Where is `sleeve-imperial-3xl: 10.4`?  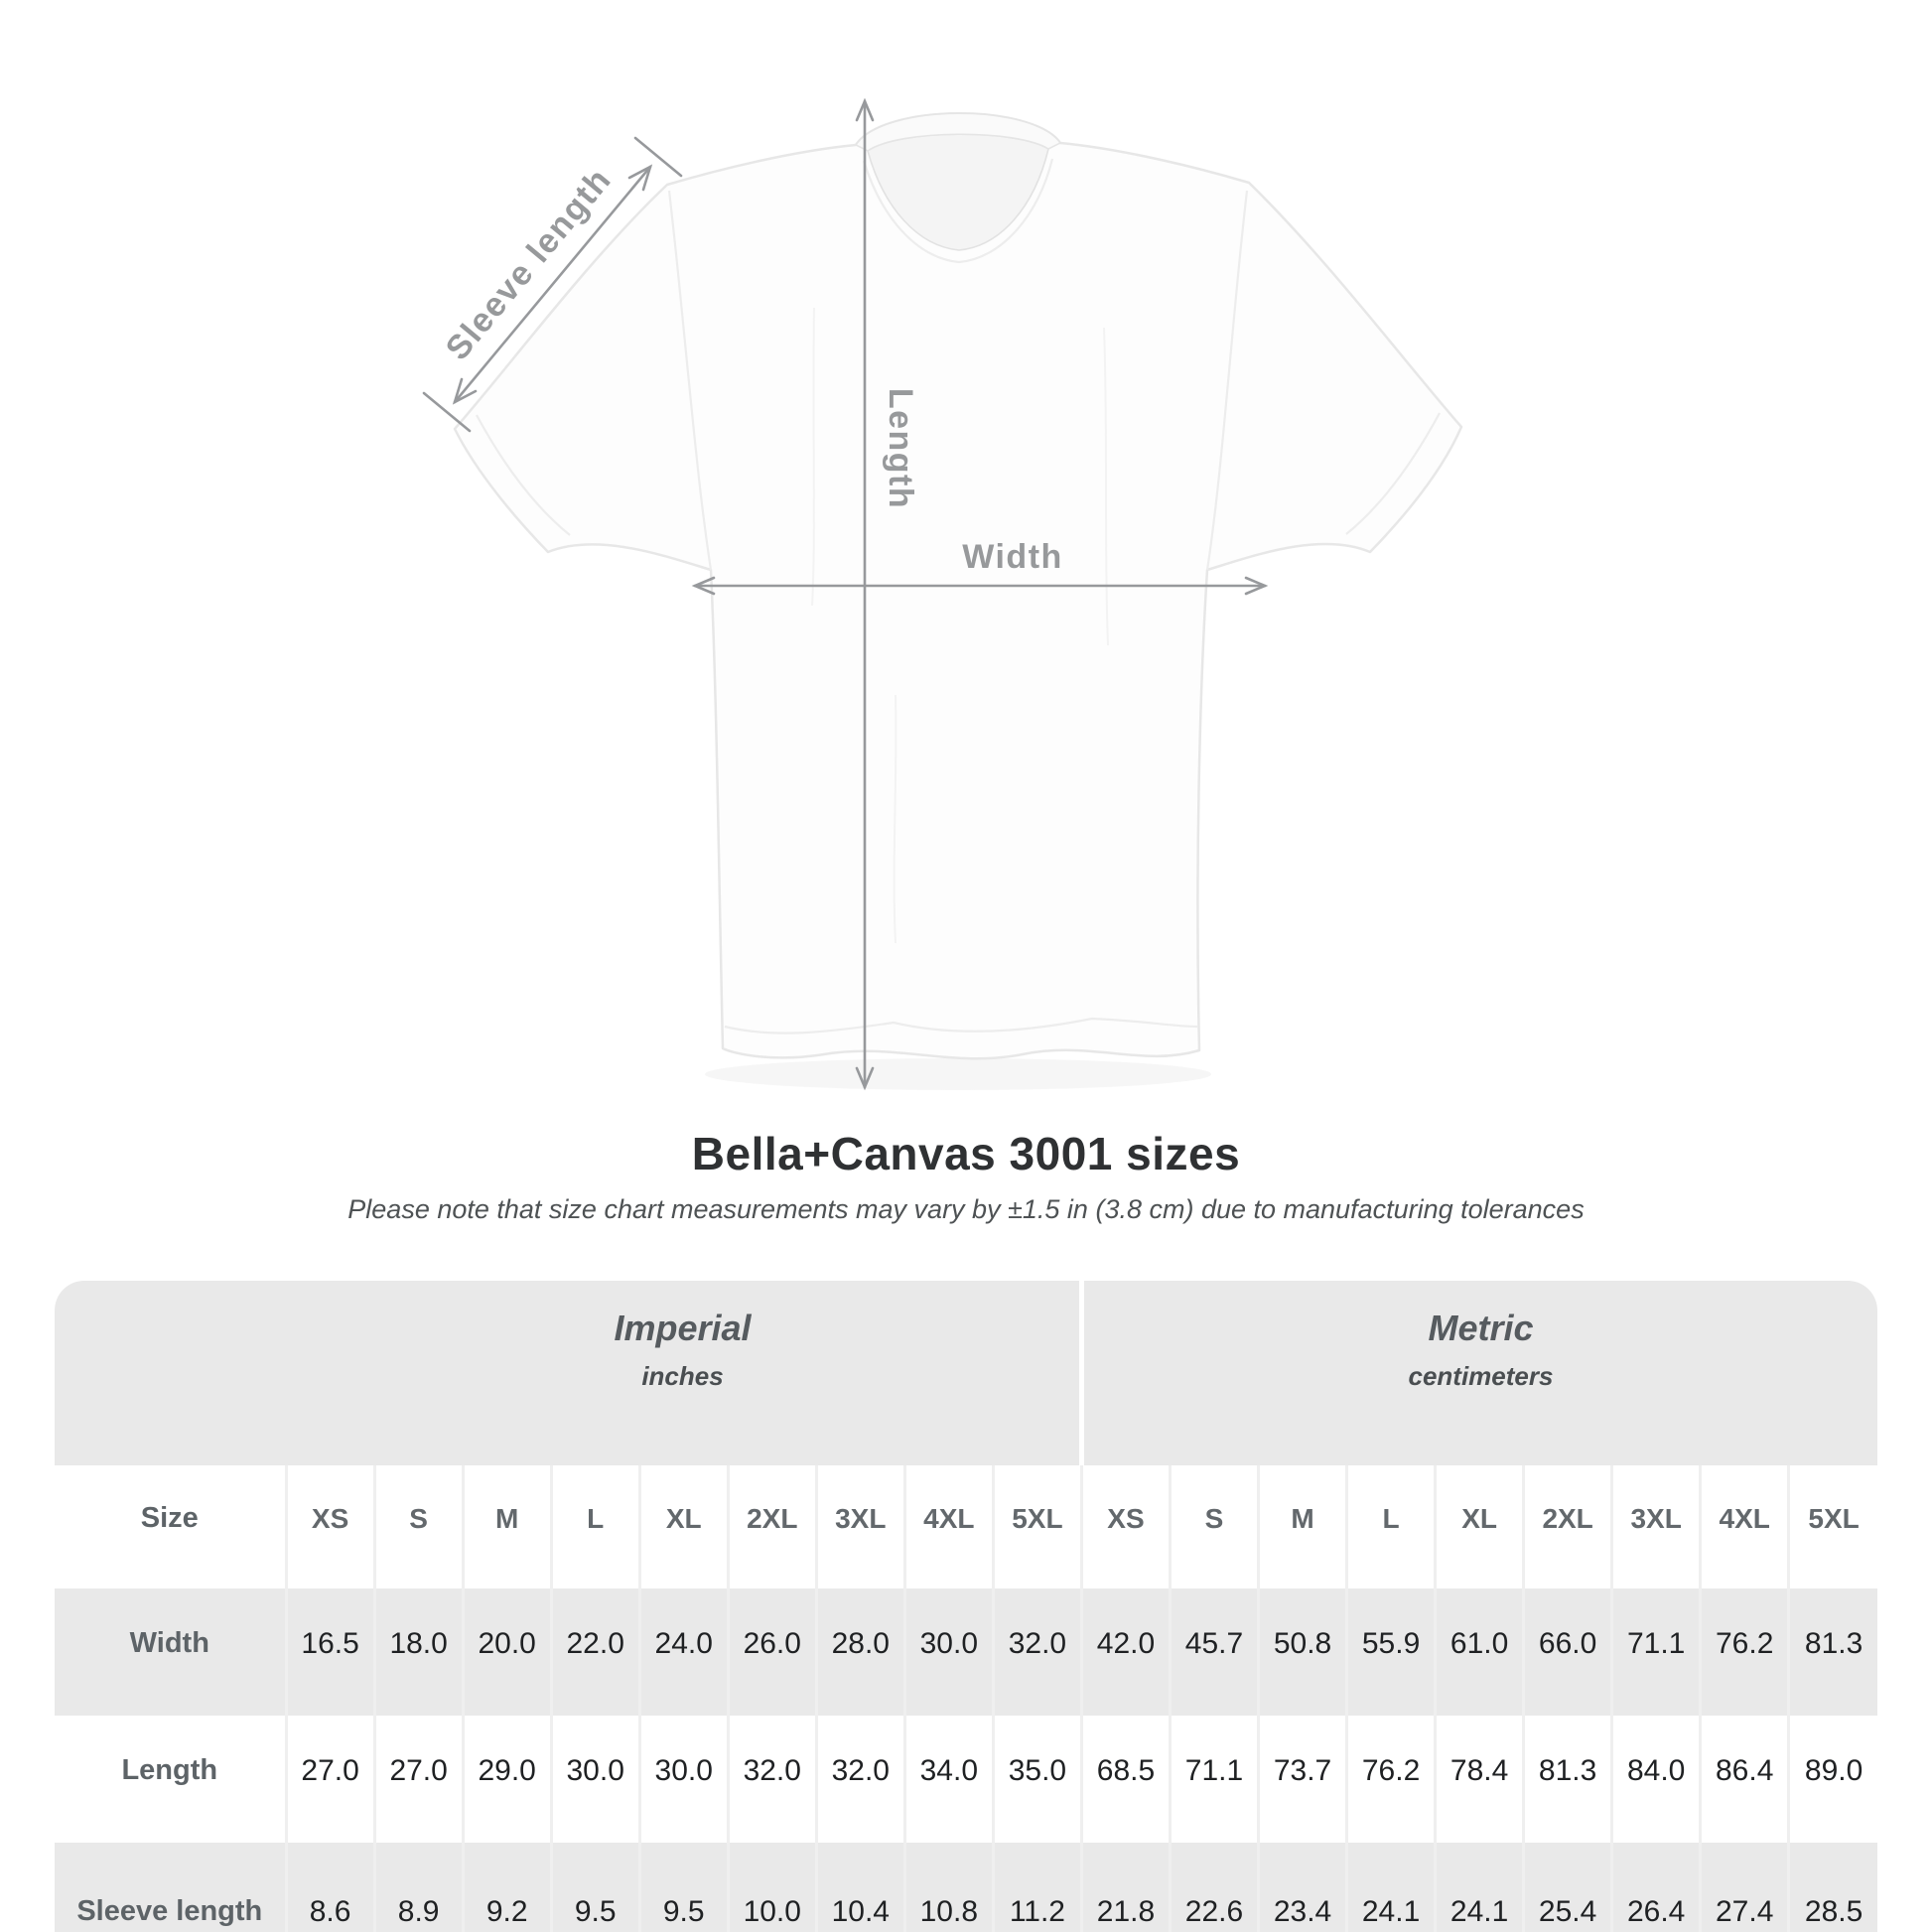 sleeve-imperial-3xl: 10.4 is located at coordinates (860, 1887).